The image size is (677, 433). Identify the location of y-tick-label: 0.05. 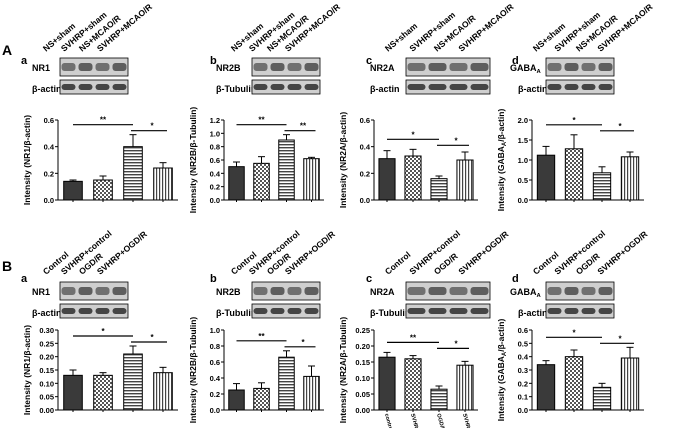
(362, 394).